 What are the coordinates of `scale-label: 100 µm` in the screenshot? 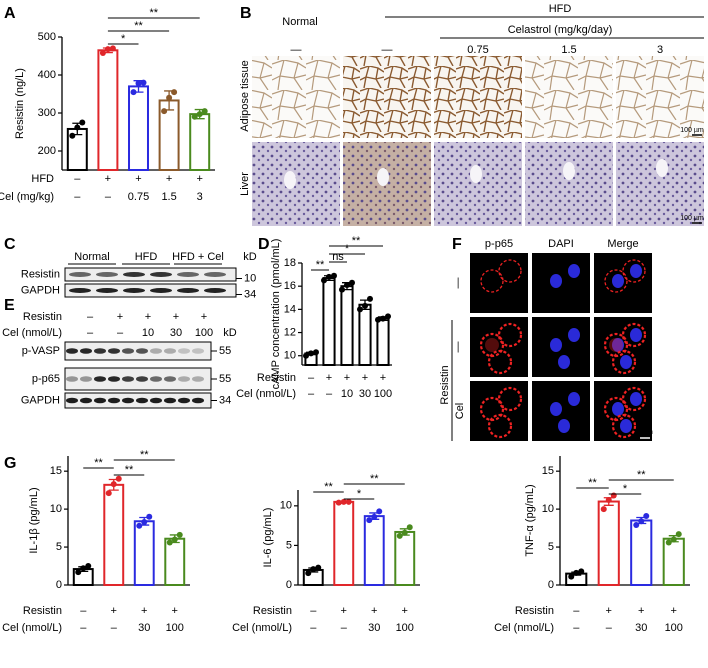 It's located at (692, 218).